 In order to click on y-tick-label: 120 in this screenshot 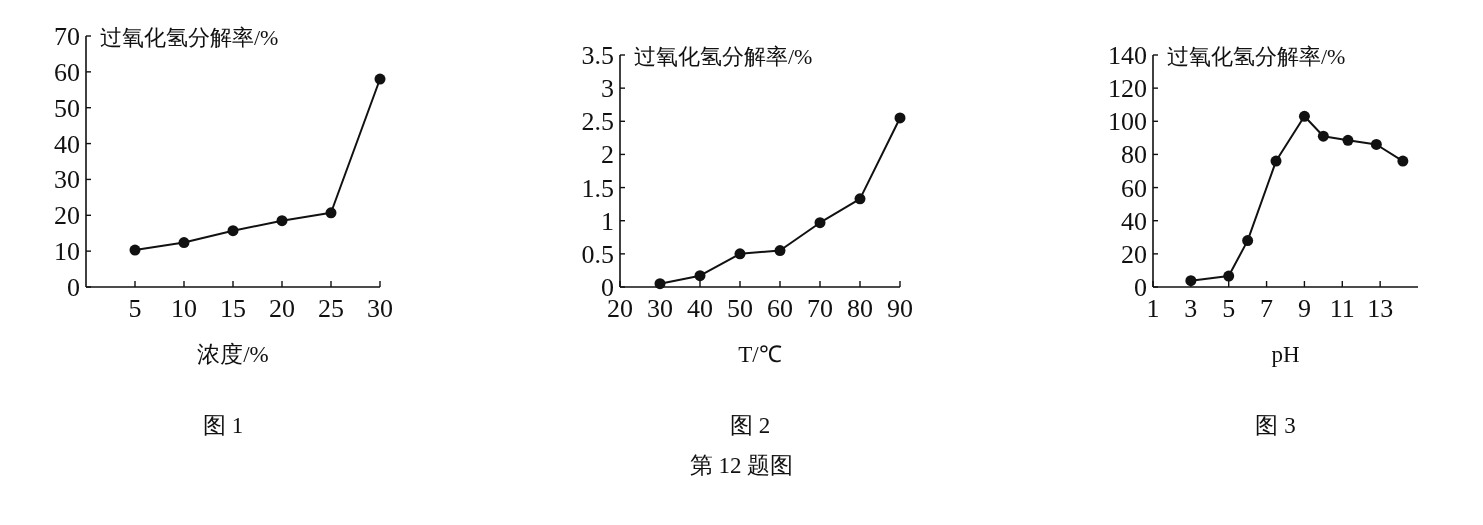, I will do `click(1127, 89)`.